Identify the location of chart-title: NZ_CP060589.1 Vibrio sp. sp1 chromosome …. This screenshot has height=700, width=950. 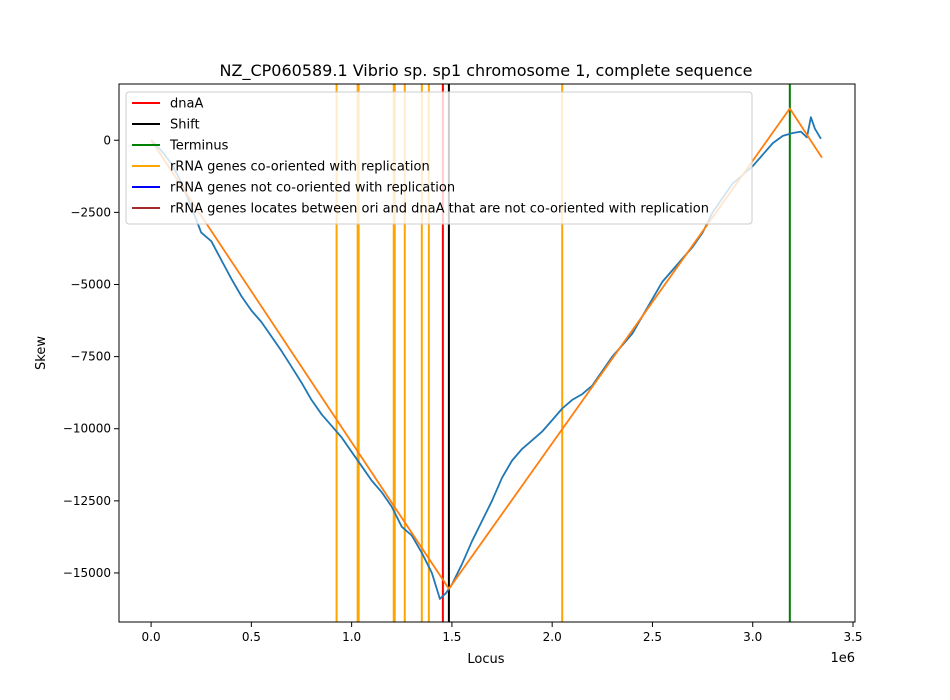
(486, 71).